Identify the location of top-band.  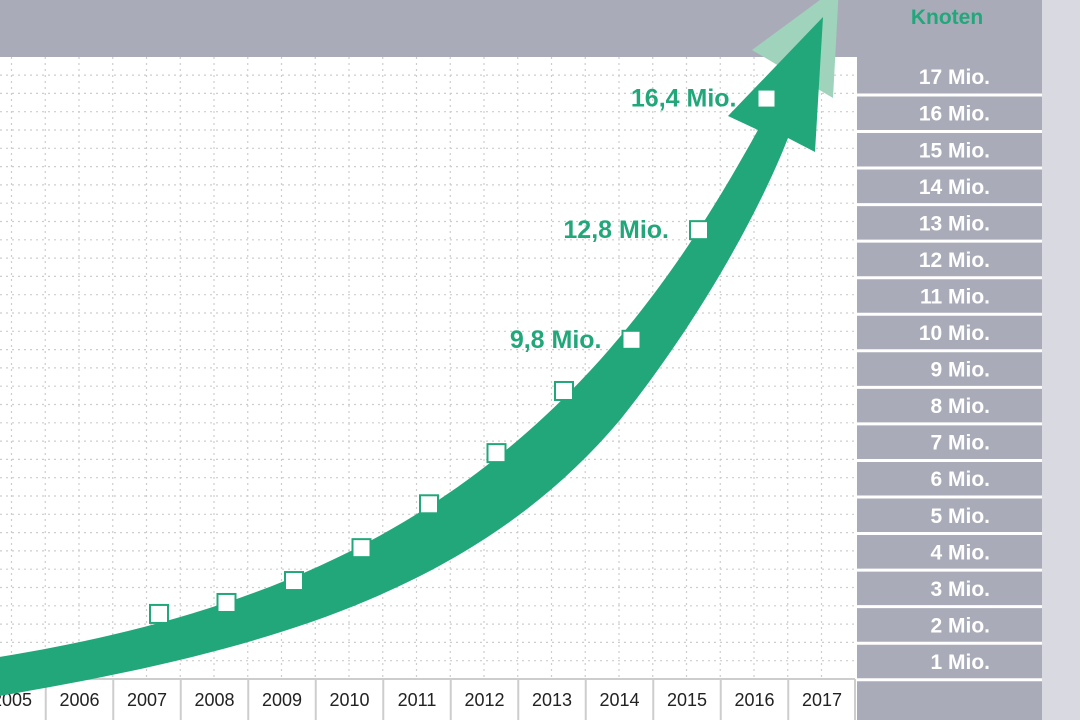
(521, 28).